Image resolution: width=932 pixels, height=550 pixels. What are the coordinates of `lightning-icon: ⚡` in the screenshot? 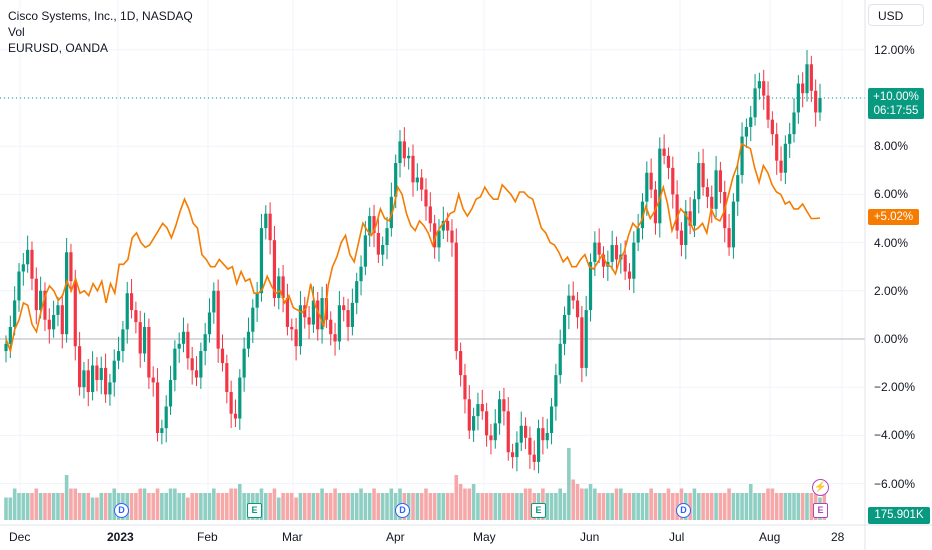 It's located at (820, 487).